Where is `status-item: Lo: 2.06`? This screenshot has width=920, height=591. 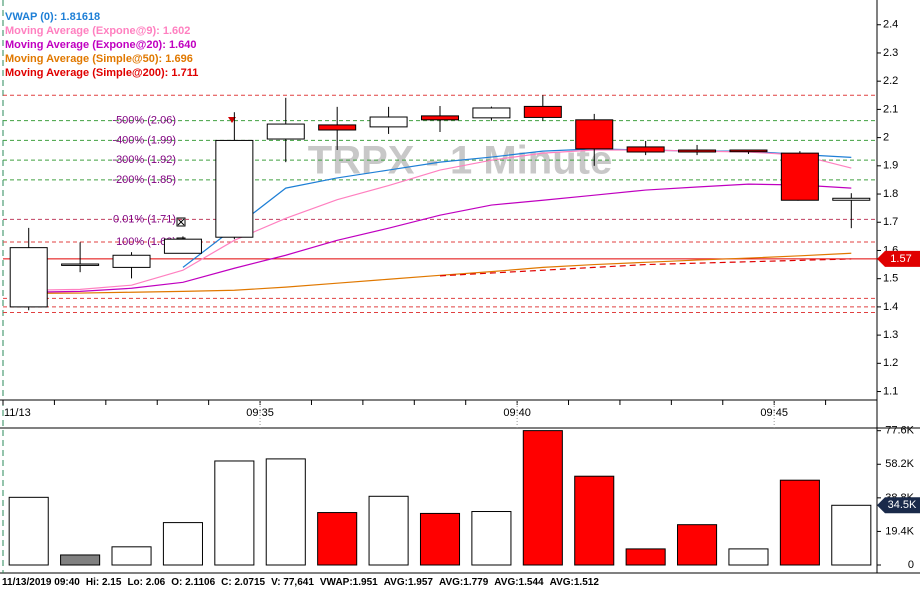 status-item: Lo: 2.06 is located at coordinates (146, 582).